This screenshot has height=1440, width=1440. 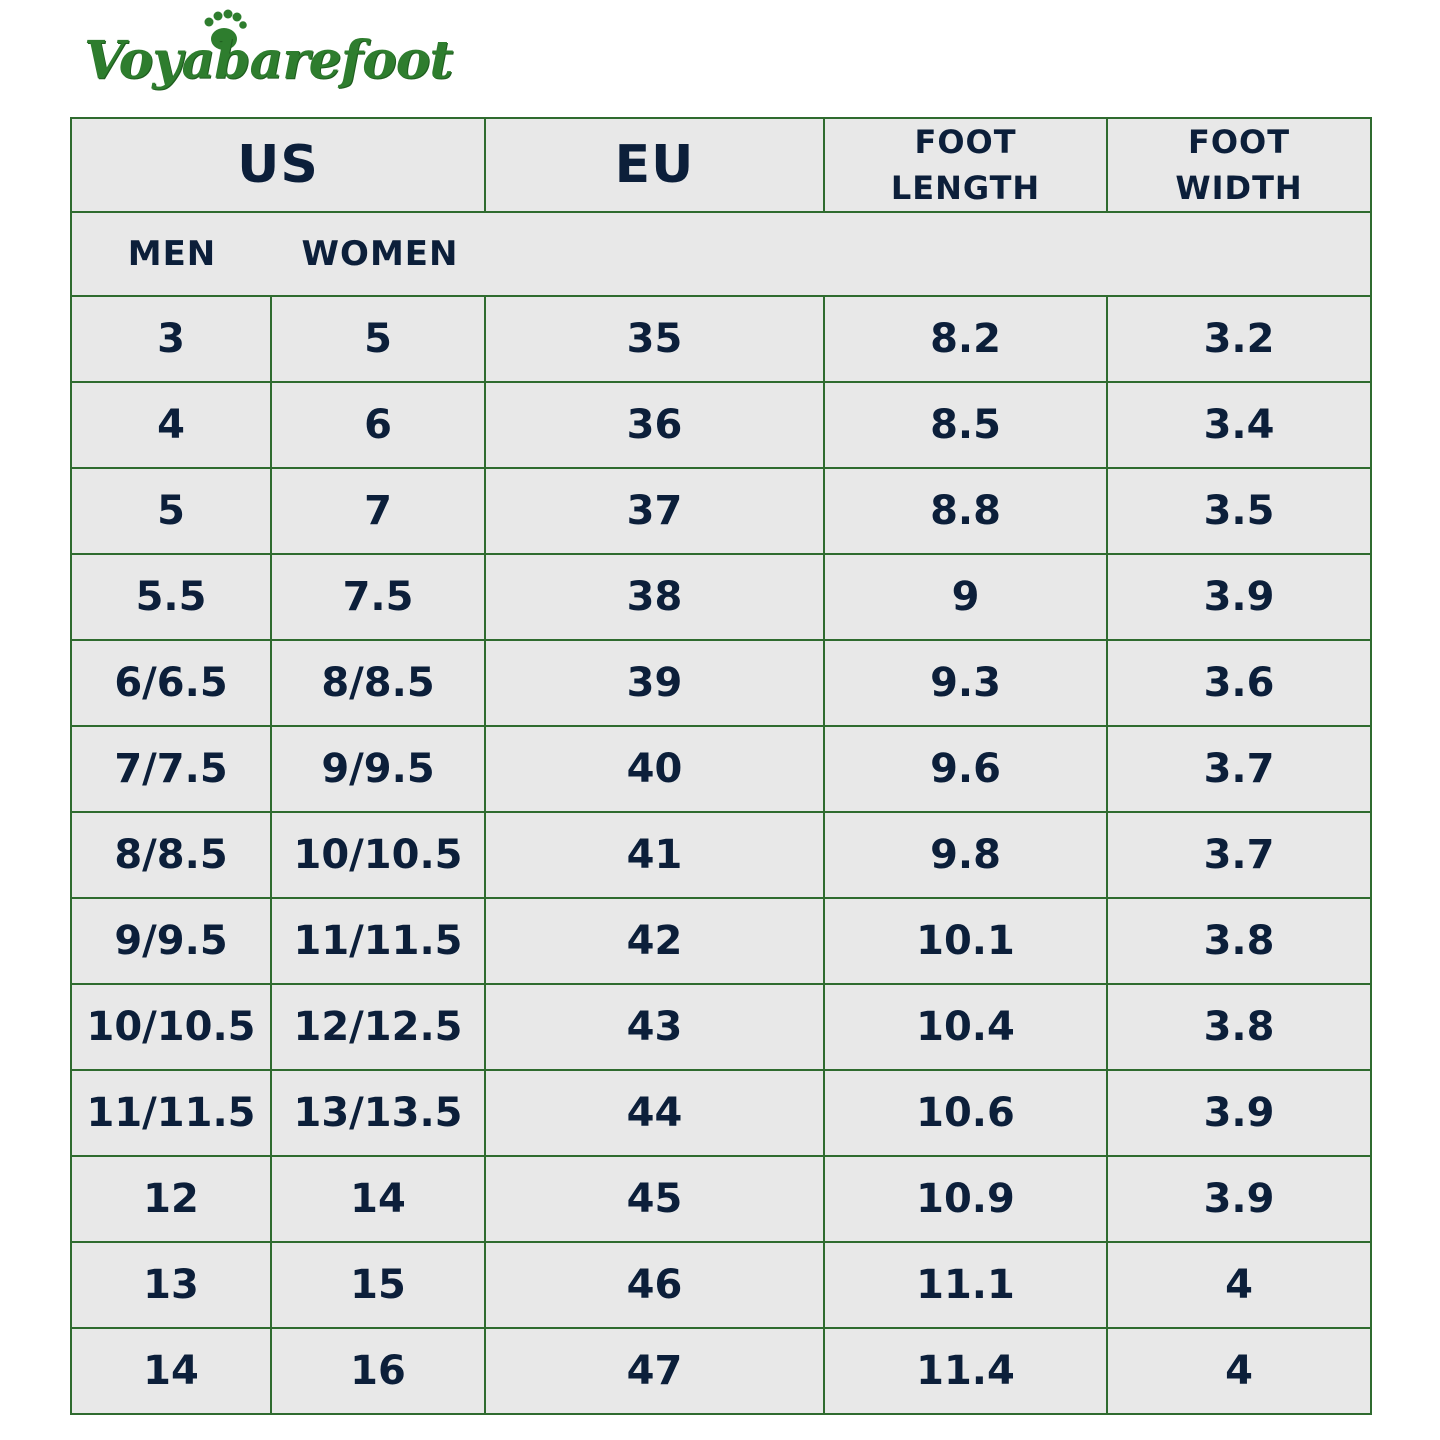 What do you see at coordinates (654, 511) in the screenshot?
I see `cell-eu: 37` at bounding box center [654, 511].